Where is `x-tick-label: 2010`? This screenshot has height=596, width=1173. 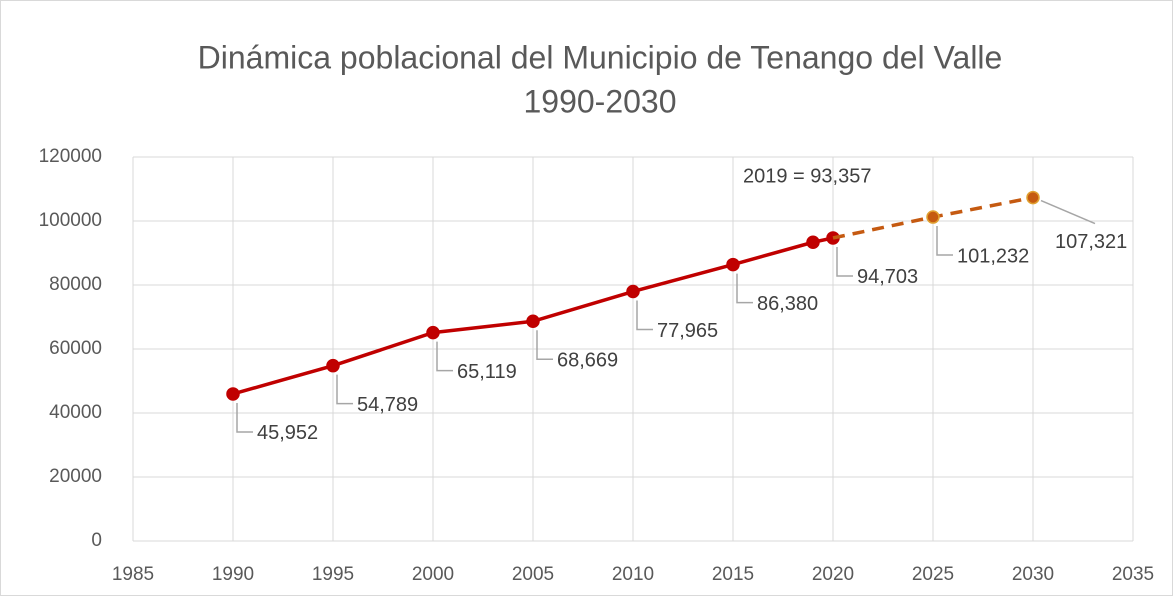 x-tick-label: 2010 is located at coordinates (633, 574).